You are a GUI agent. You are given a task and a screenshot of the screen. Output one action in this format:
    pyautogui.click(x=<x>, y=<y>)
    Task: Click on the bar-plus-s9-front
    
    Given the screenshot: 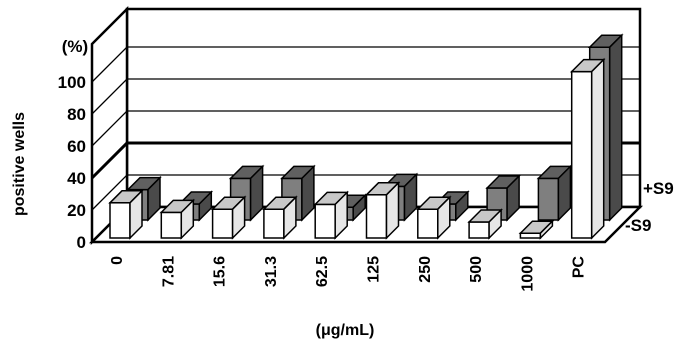 What is the action you would take?
    pyautogui.click(x=548, y=199)
    